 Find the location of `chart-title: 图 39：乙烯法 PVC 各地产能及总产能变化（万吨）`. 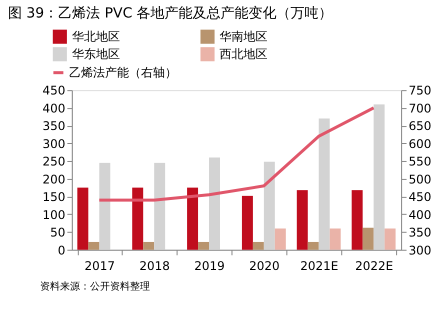

chart-title: 图 39：乙烯法 PVC 各地产能及总产能变化（万吨） is located at coordinates (170, 13).